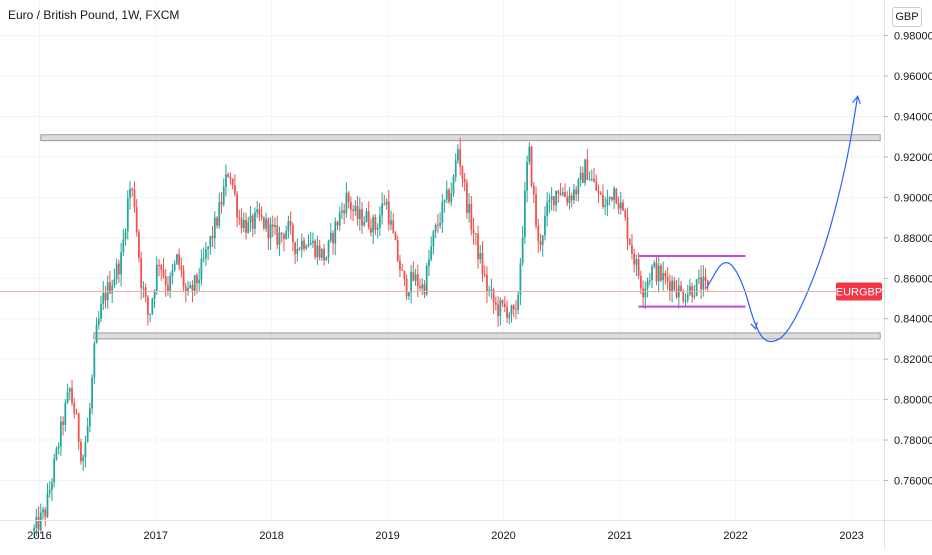  Describe the element at coordinates (94, 15) in the screenshot. I see `chart-title: Euro / British Pound, 1W, FXCM` at that location.